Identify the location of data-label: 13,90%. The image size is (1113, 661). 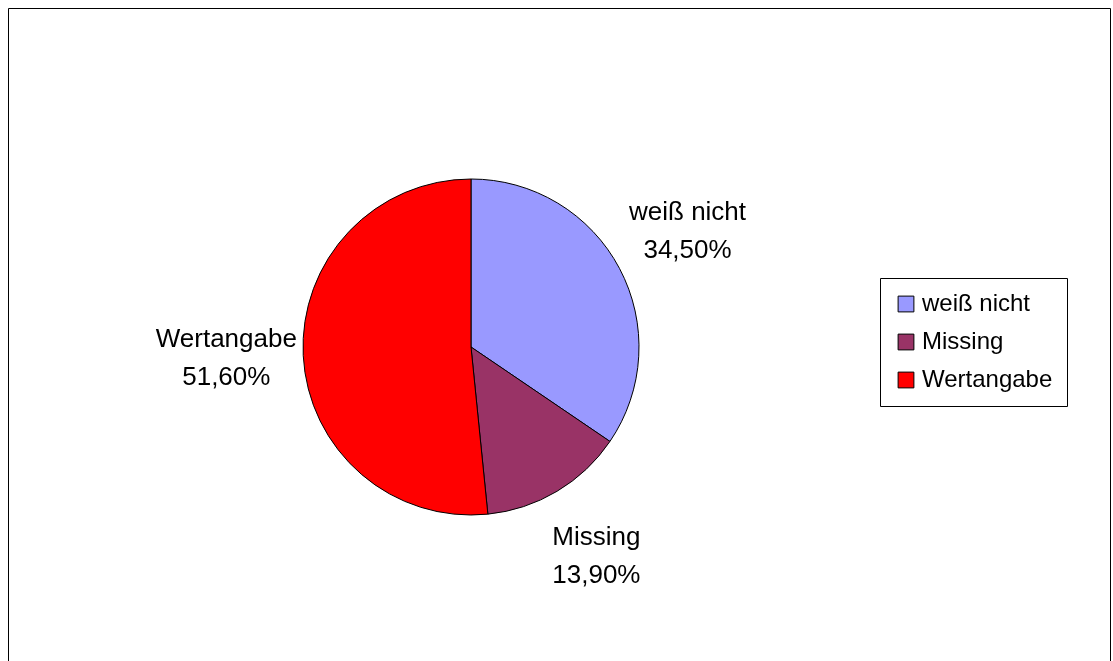
(596, 574).